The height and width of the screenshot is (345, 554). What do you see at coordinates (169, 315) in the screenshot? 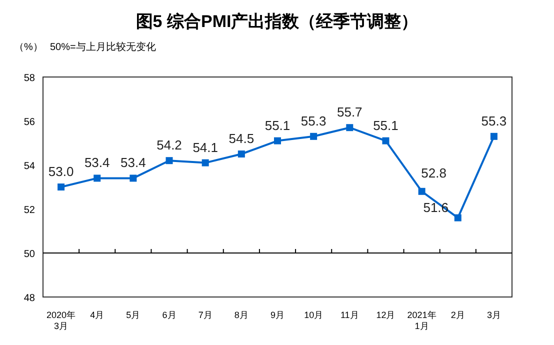
I see `x-tick-label: 6月` at bounding box center [169, 315].